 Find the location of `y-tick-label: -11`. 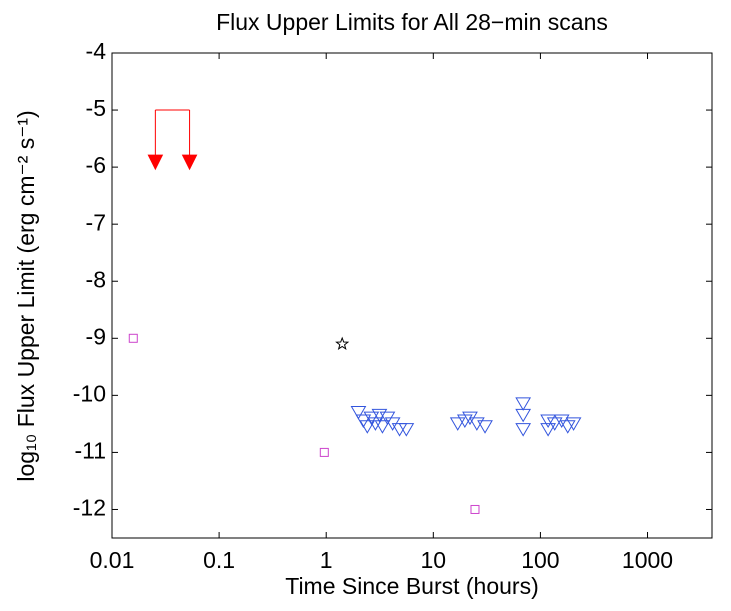

y-tick-label: -11 is located at coordinates (90, 450).